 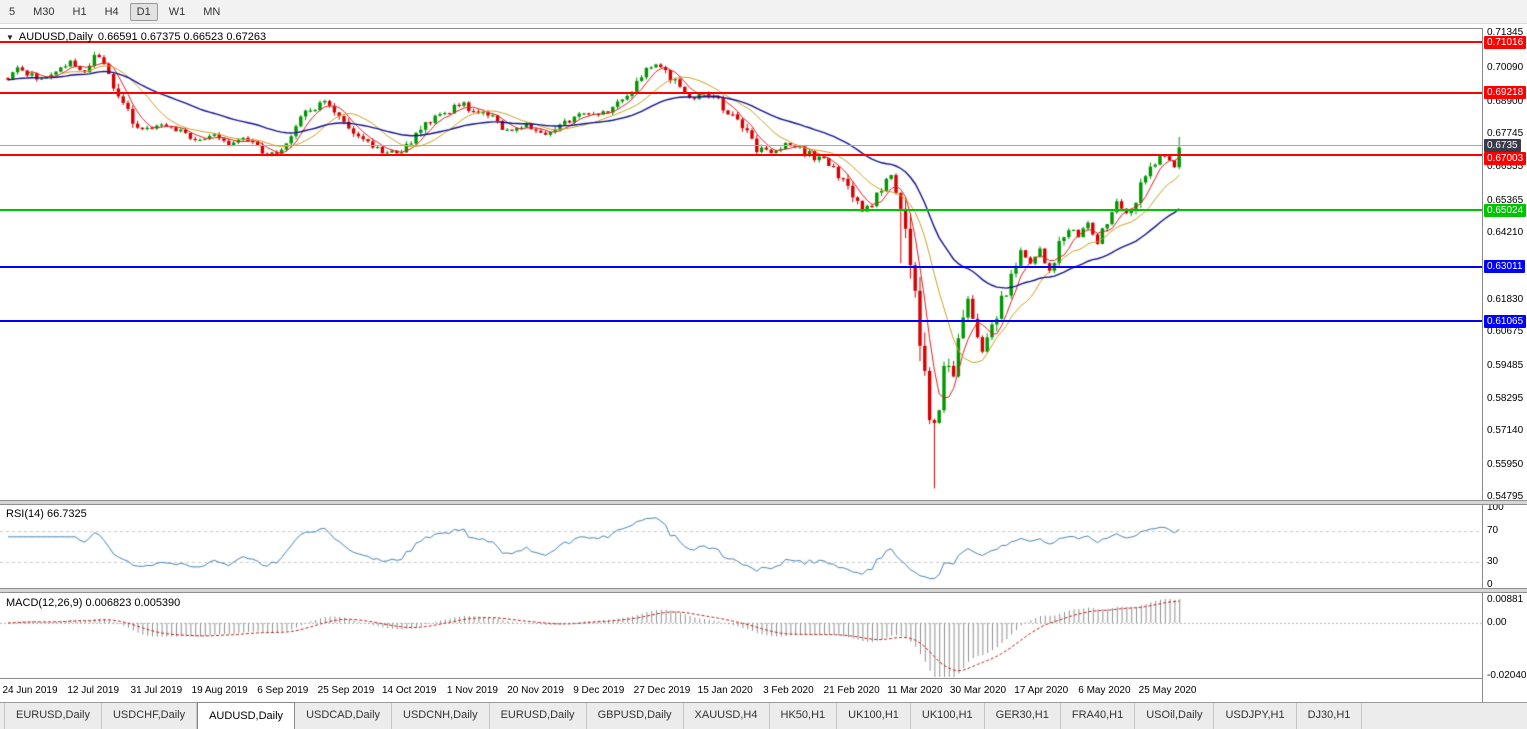 What do you see at coordinates (741, 266) in the screenshot?
I see `horizontal-line-0.63011` at bounding box center [741, 266].